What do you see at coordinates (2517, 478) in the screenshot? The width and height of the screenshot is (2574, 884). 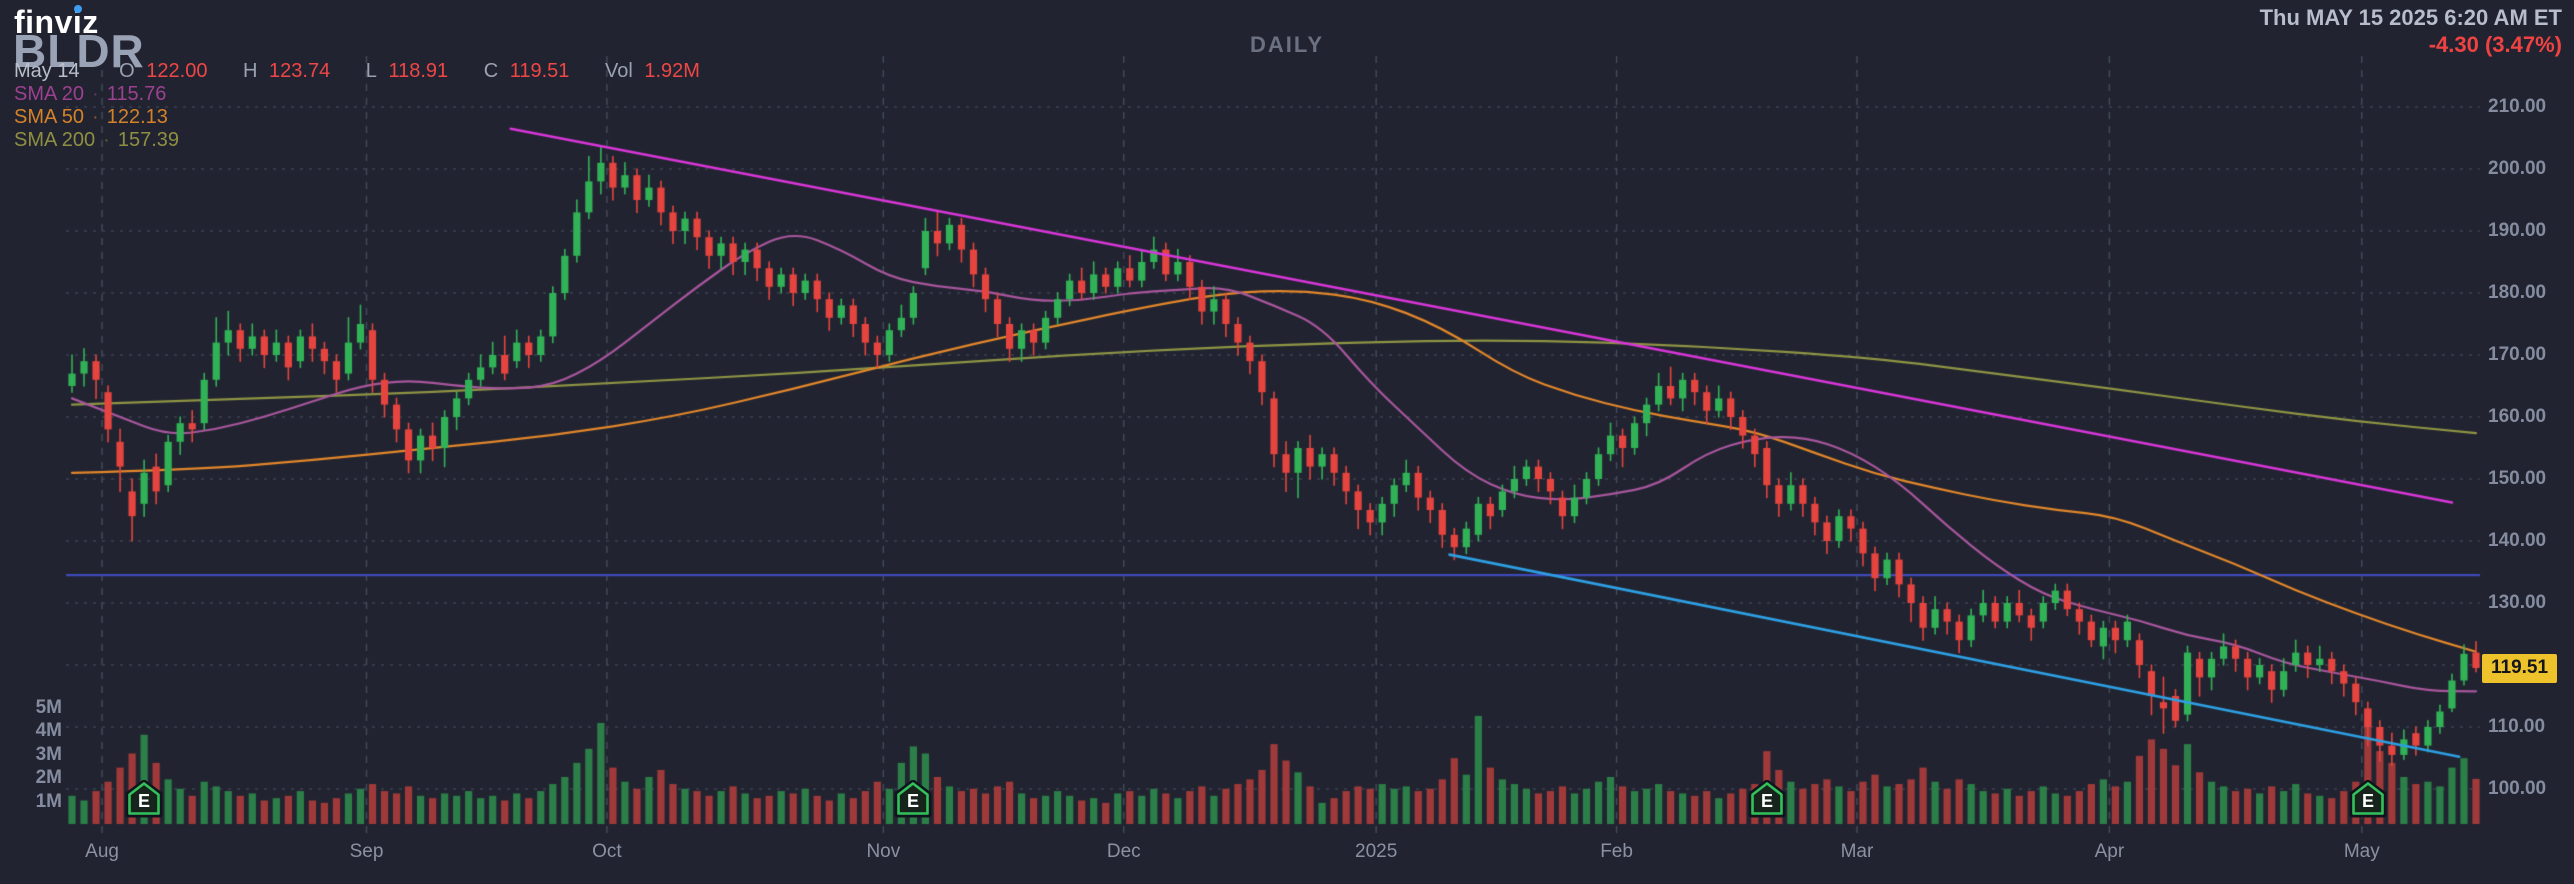 I see `price-axis-tick: 150.00` at bounding box center [2517, 478].